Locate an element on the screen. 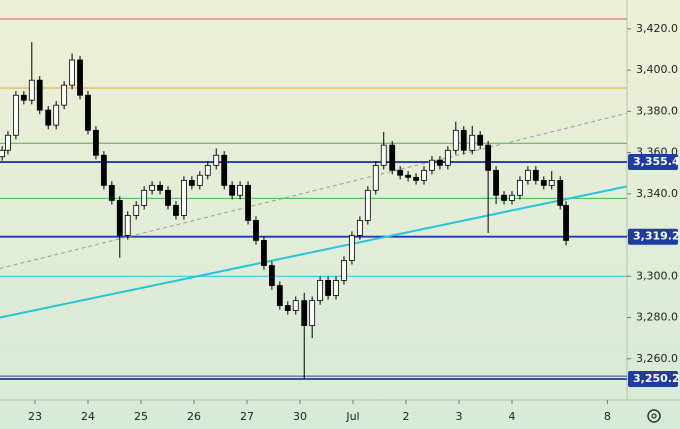  y-tick-label: 3,400.0 is located at coordinates (657, 69).